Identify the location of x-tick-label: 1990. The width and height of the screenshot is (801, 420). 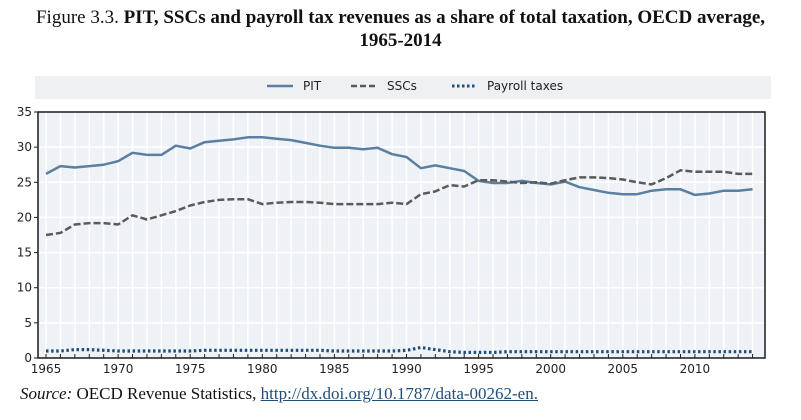
(406, 369).